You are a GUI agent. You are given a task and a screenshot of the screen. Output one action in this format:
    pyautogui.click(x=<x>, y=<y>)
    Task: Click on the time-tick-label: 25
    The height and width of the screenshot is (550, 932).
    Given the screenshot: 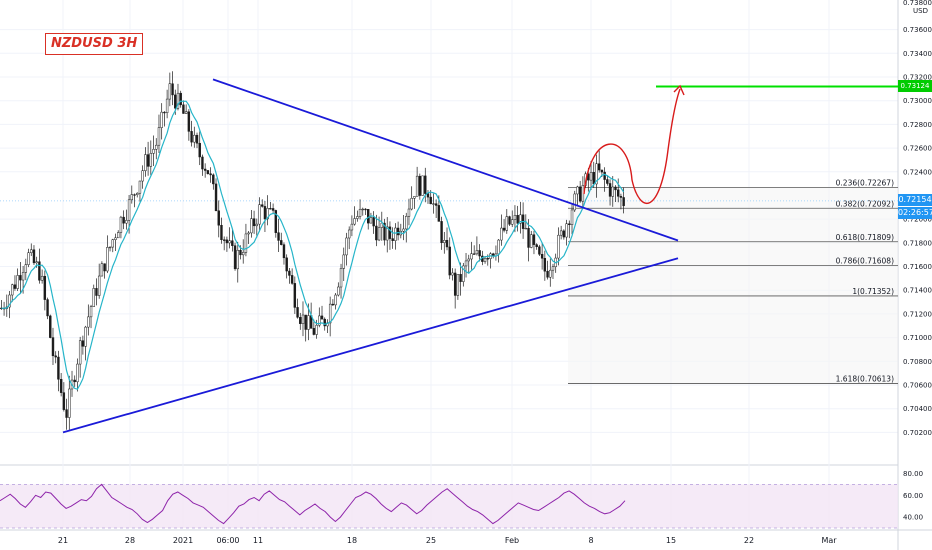 What is the action you would take?
    pyautogui.click(x=431, y=540)
    